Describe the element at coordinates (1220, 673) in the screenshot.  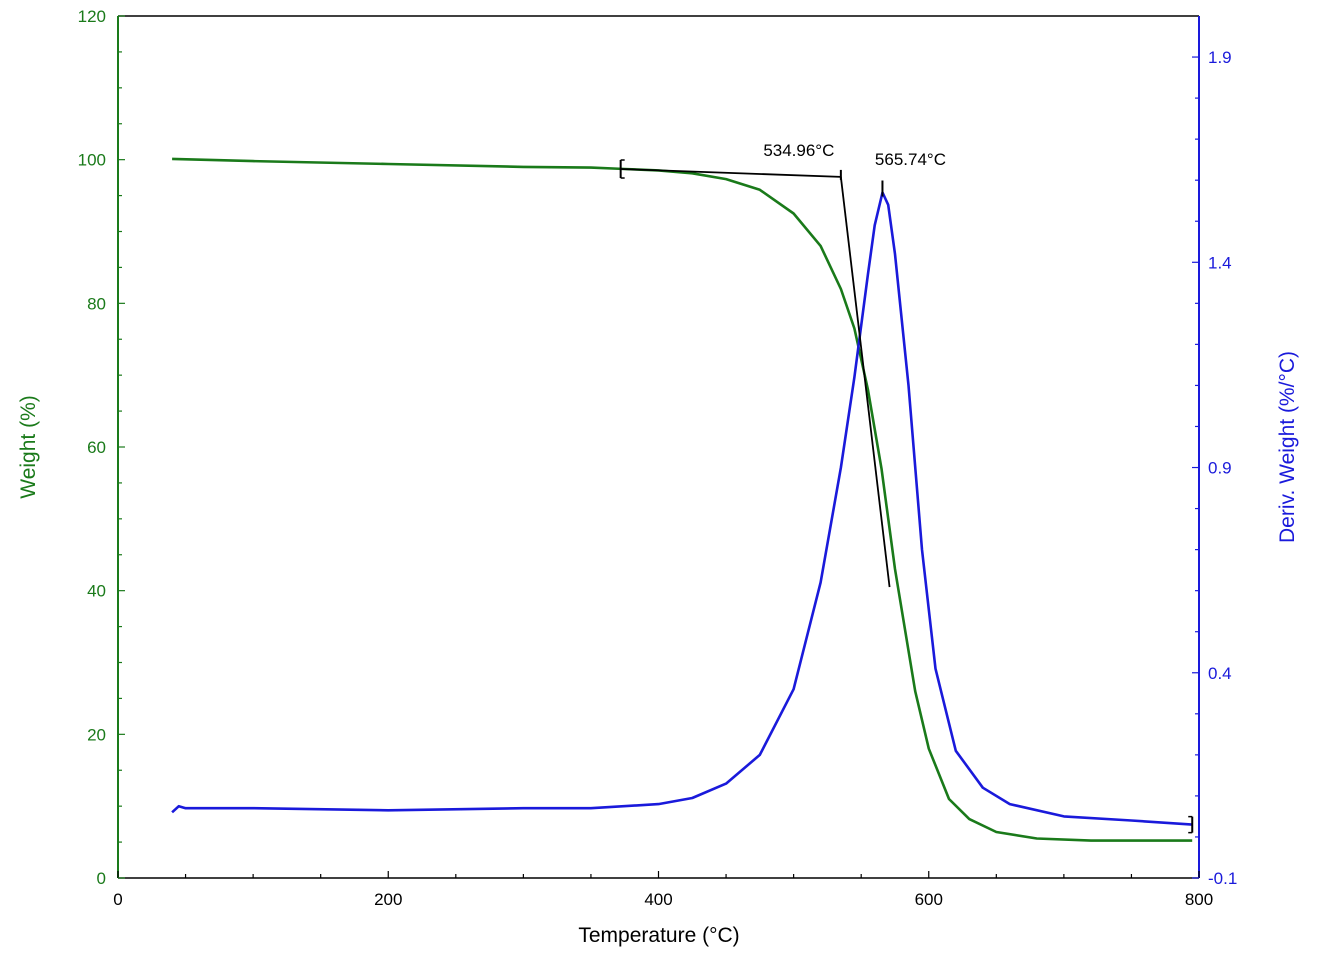
I see `y-right-tick-label: 0.4` at that location.